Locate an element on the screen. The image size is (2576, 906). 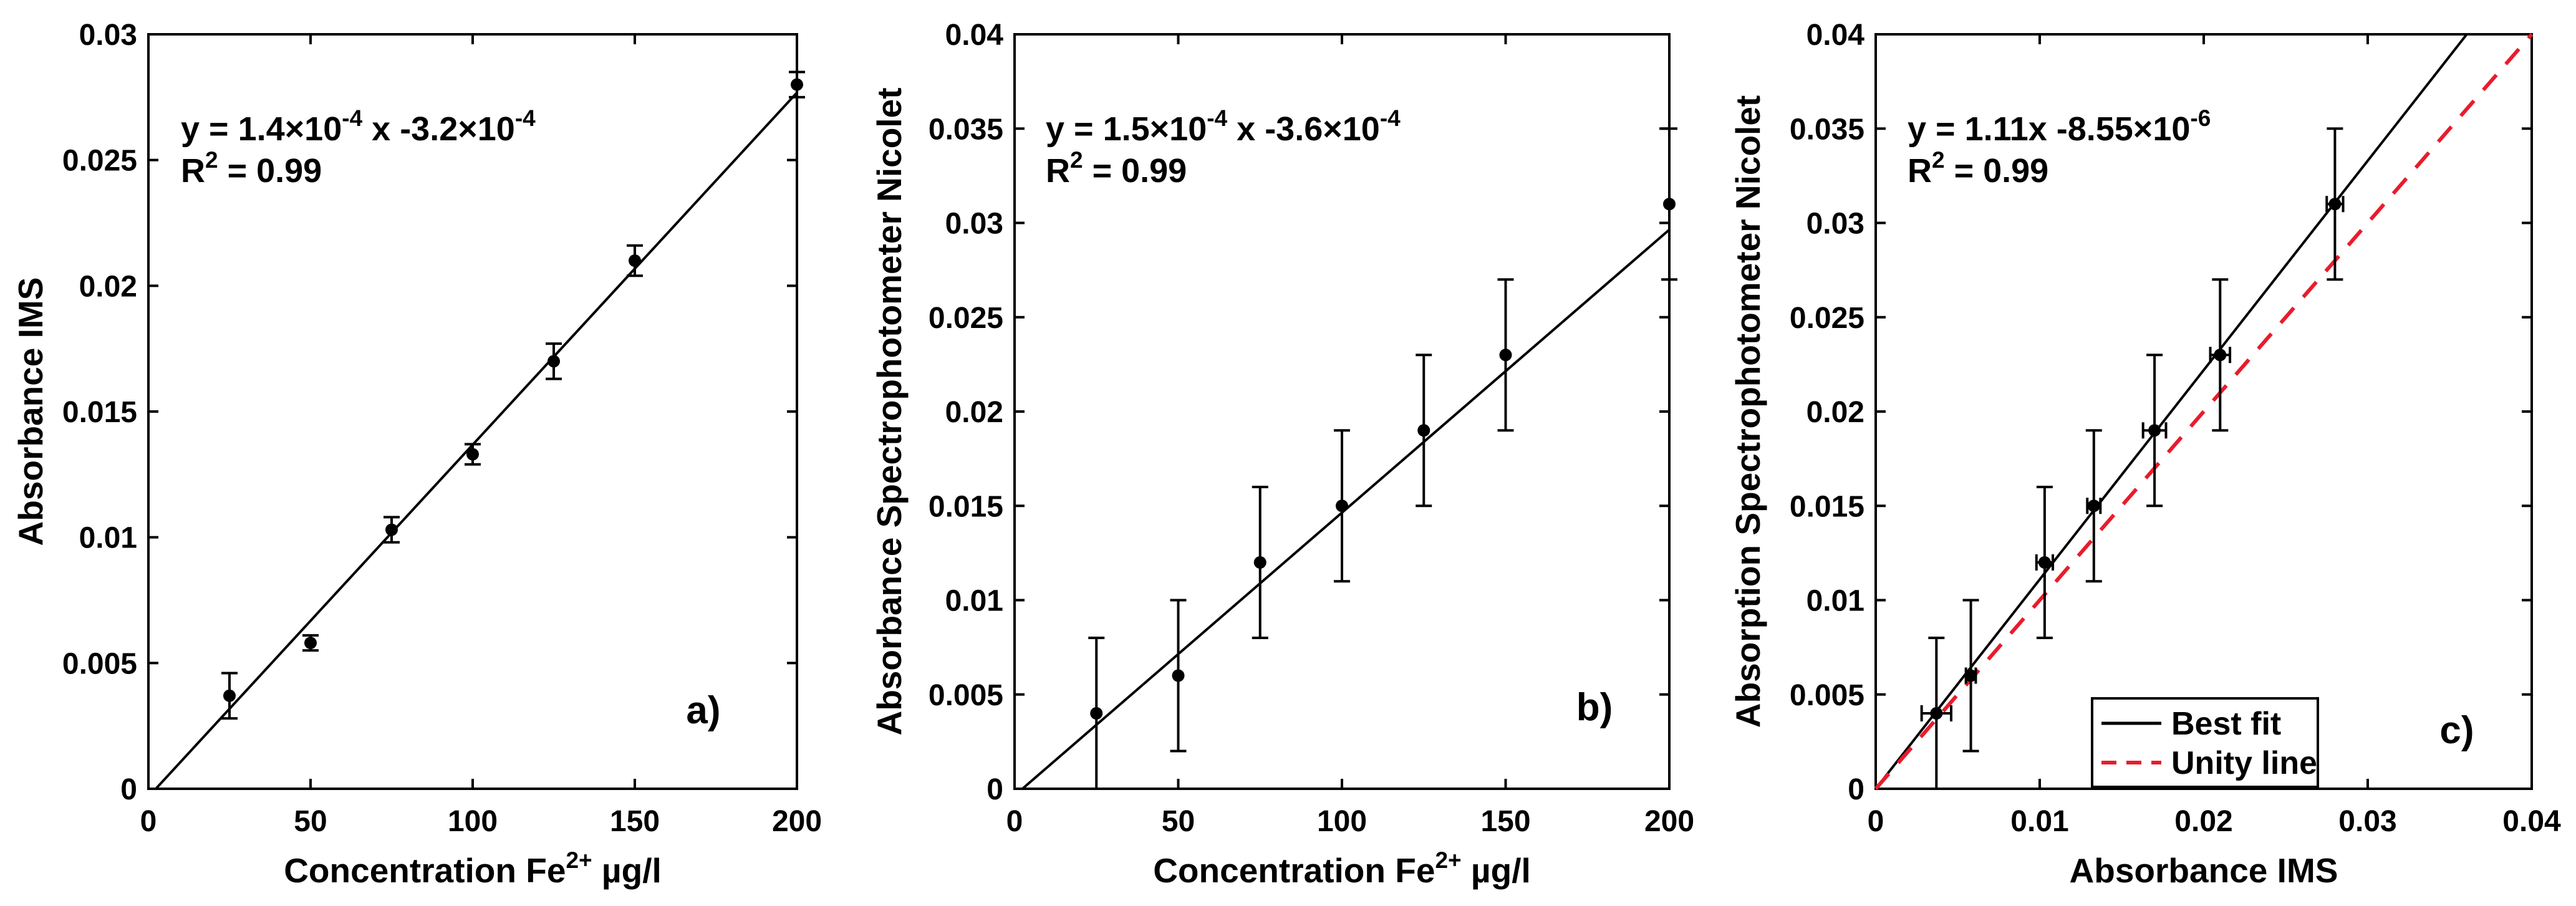
fit-equation: y = 1.11x -8.55×10-6 is located at coordinates (2059, 126).